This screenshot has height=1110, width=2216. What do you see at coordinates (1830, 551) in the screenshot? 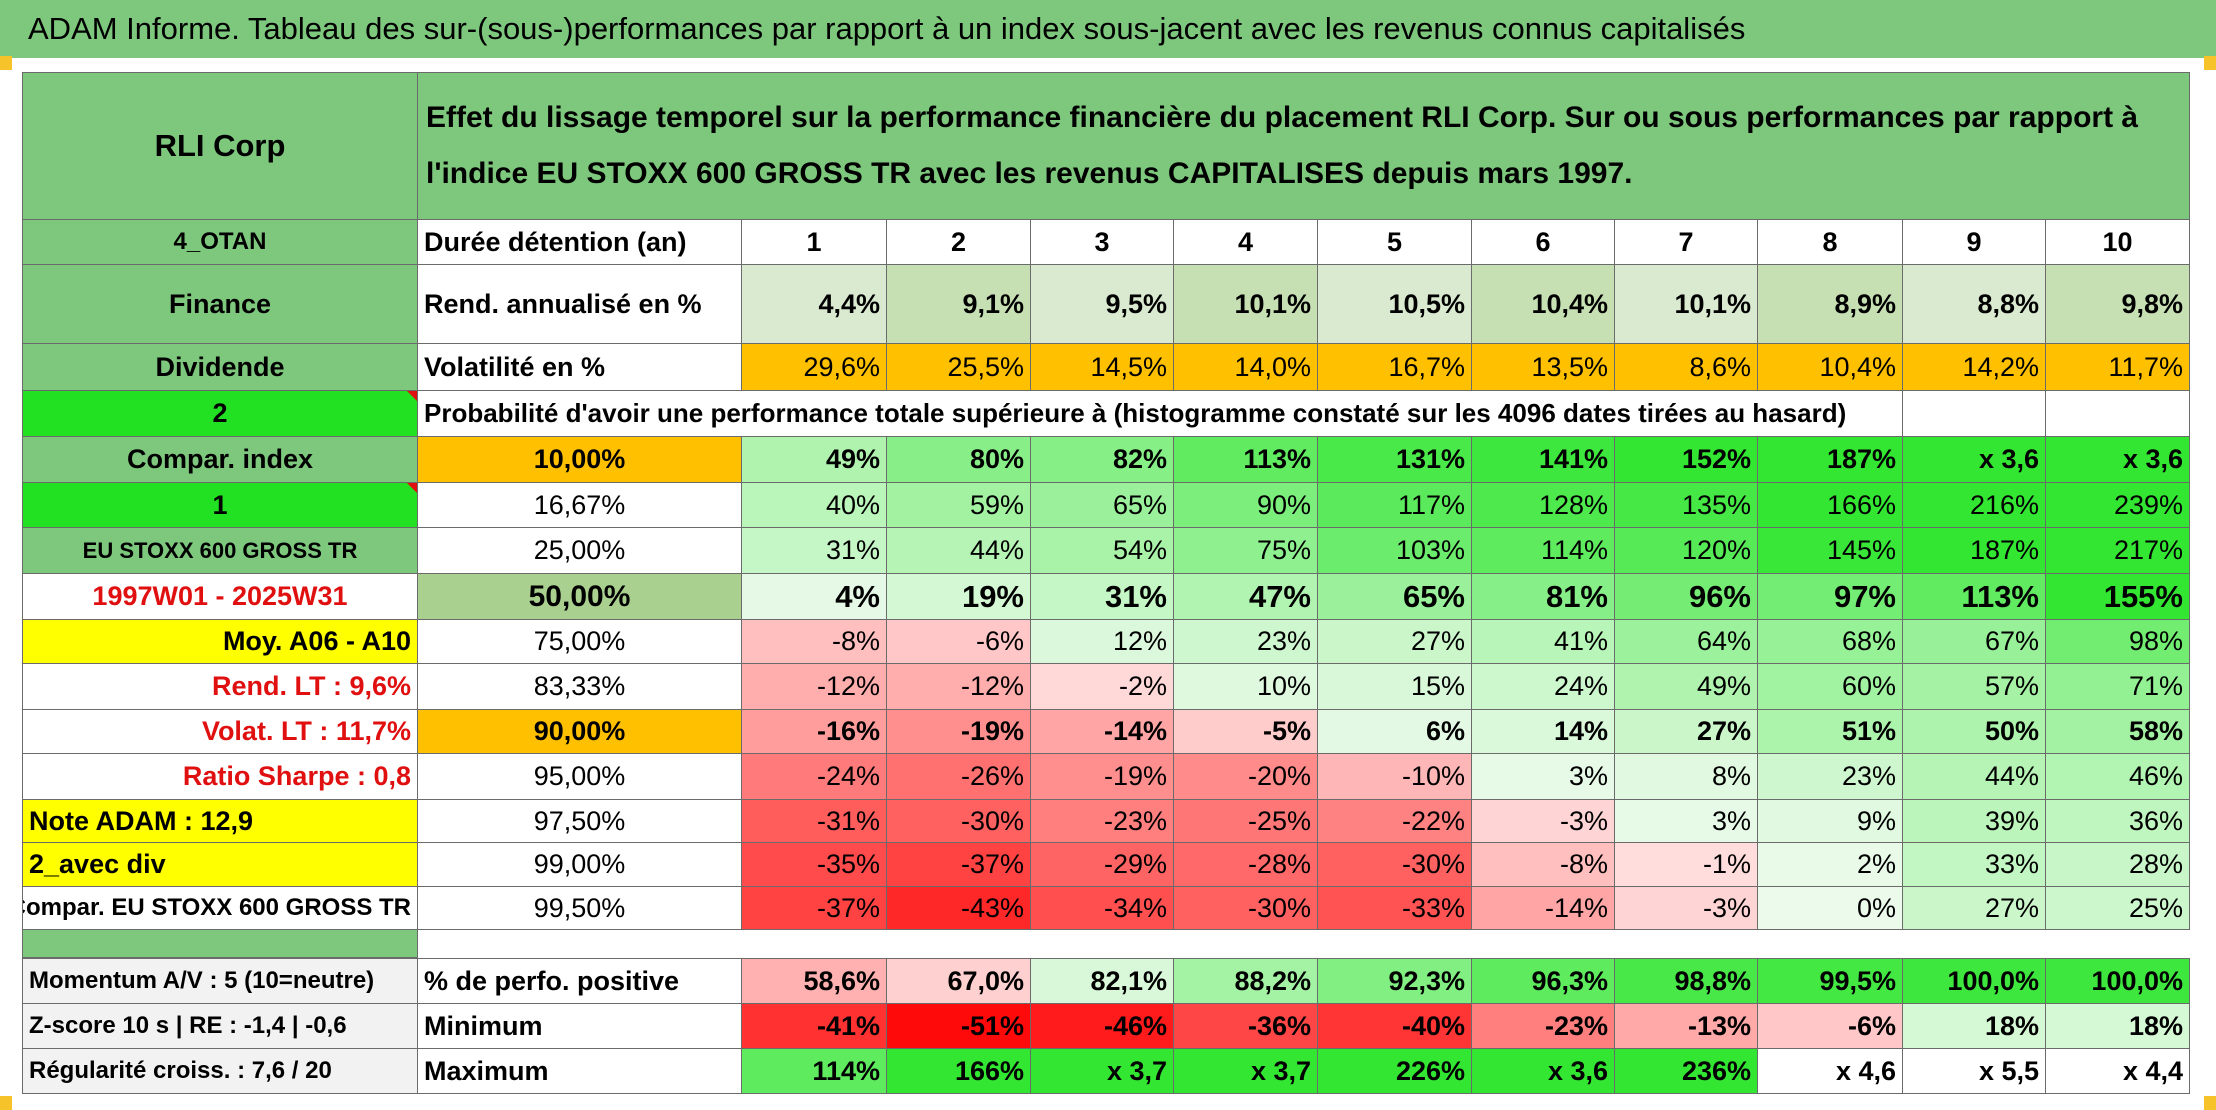
I see `percentile-value: 145%` at bounding box center [1830, 551].